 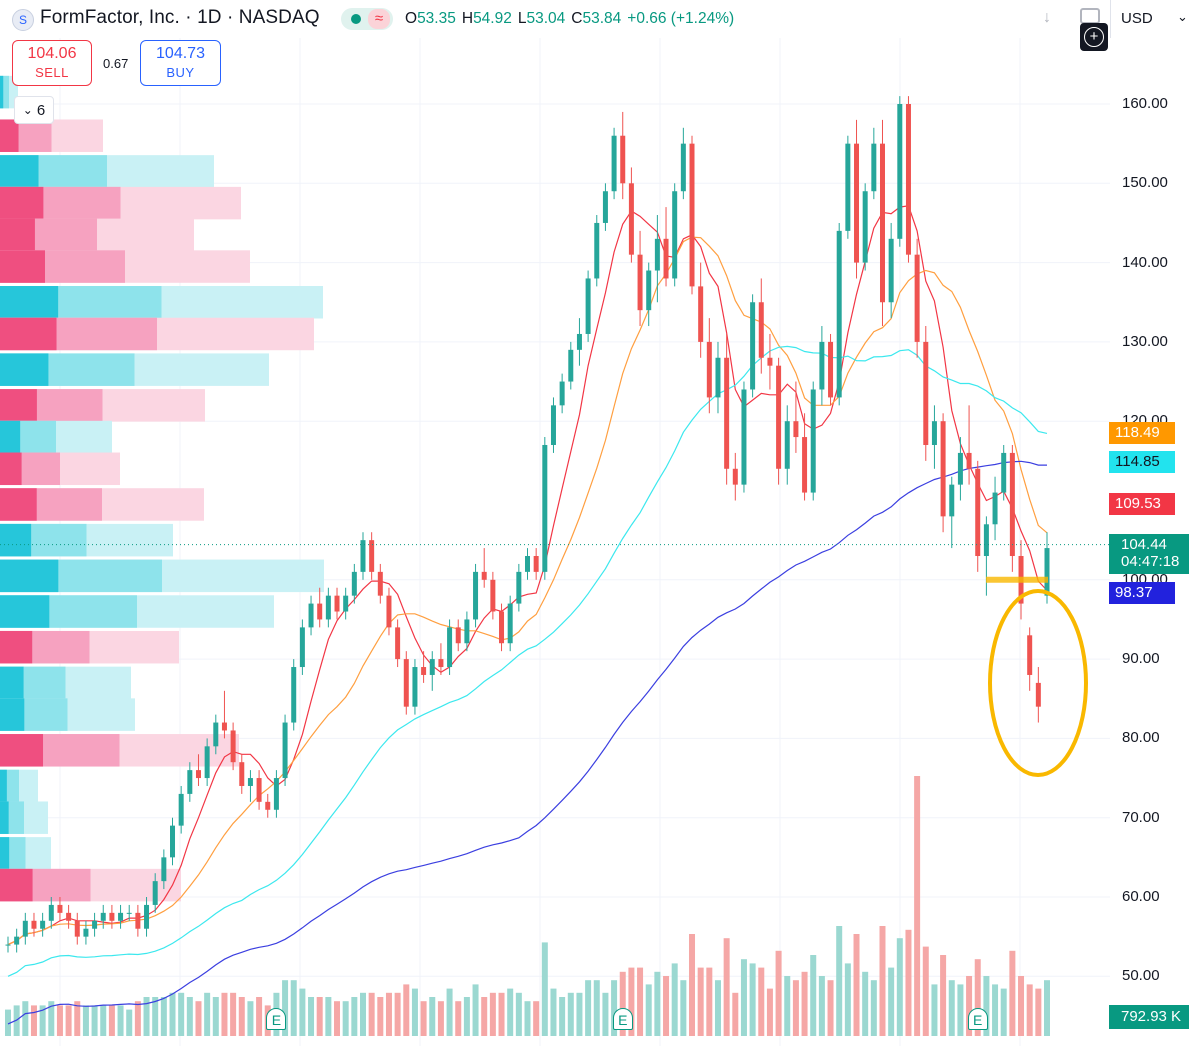 I want to click on currency-selector: USD ⌄, so click(x=1155, y=19).